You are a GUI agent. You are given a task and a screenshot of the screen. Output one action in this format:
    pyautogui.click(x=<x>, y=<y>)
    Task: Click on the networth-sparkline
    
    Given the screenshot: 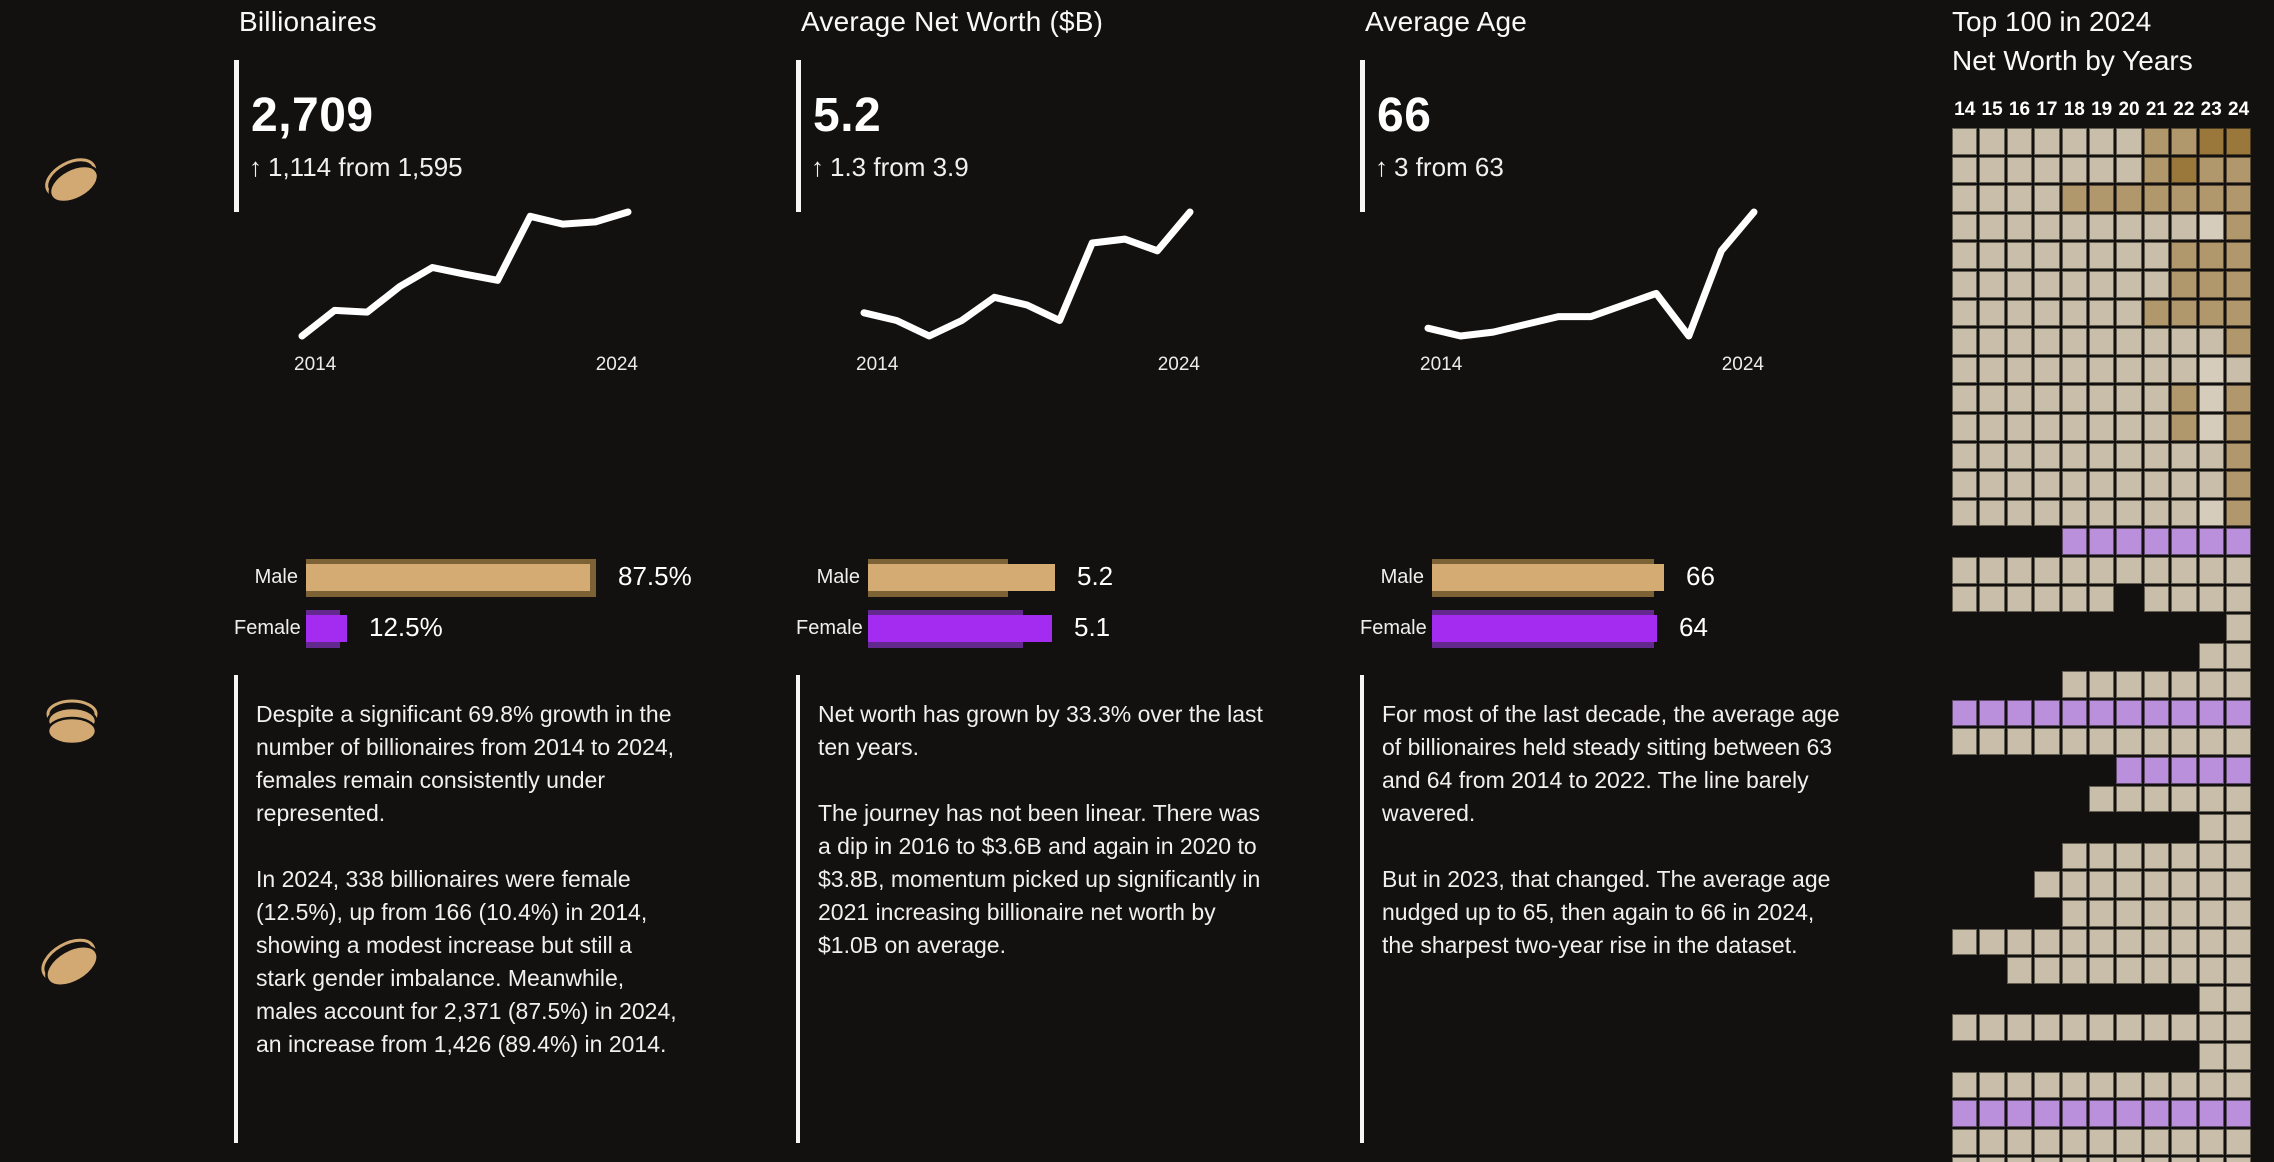 What is the action you would take?
    pyautogui.click(x=1028, y=275)
    